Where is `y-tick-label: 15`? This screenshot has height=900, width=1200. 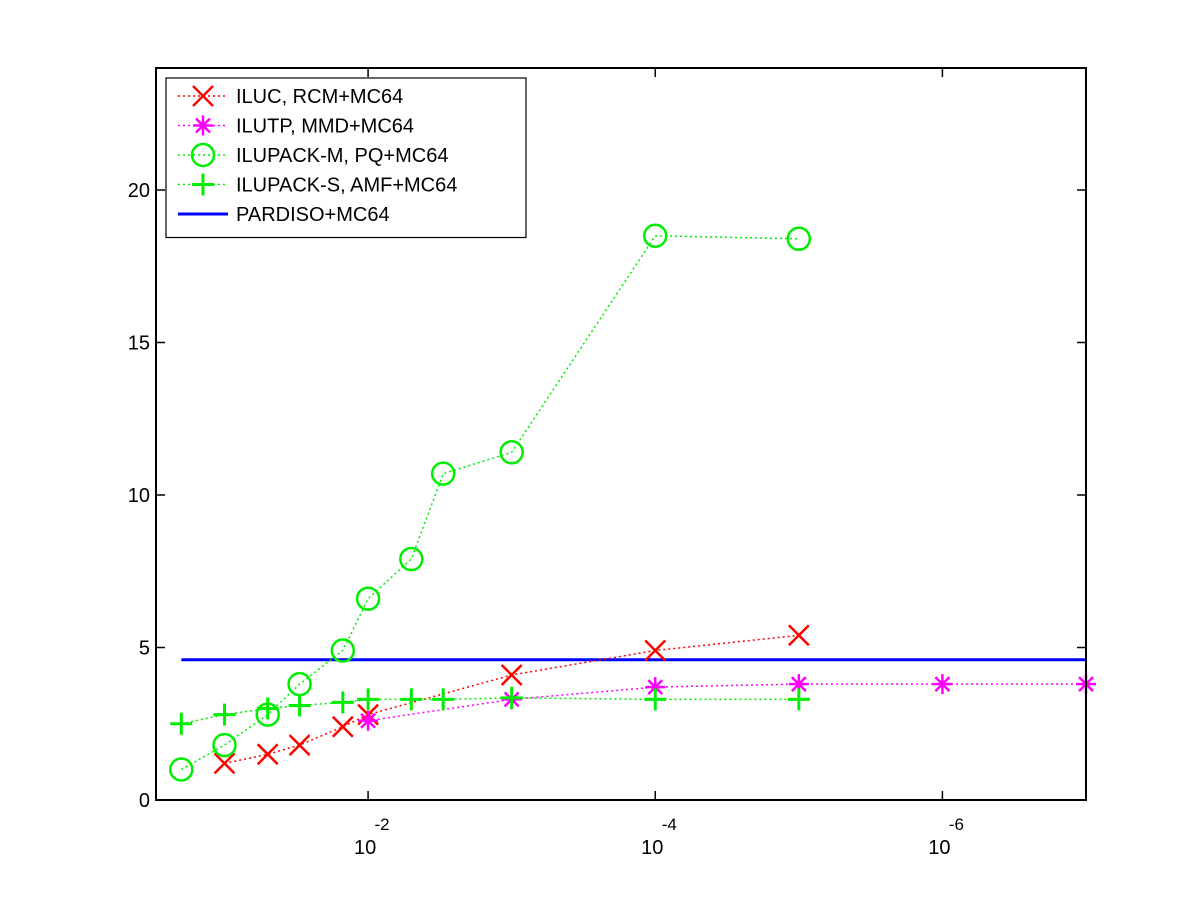 y-tick-label: 15 is located at coordinates (139, 344).